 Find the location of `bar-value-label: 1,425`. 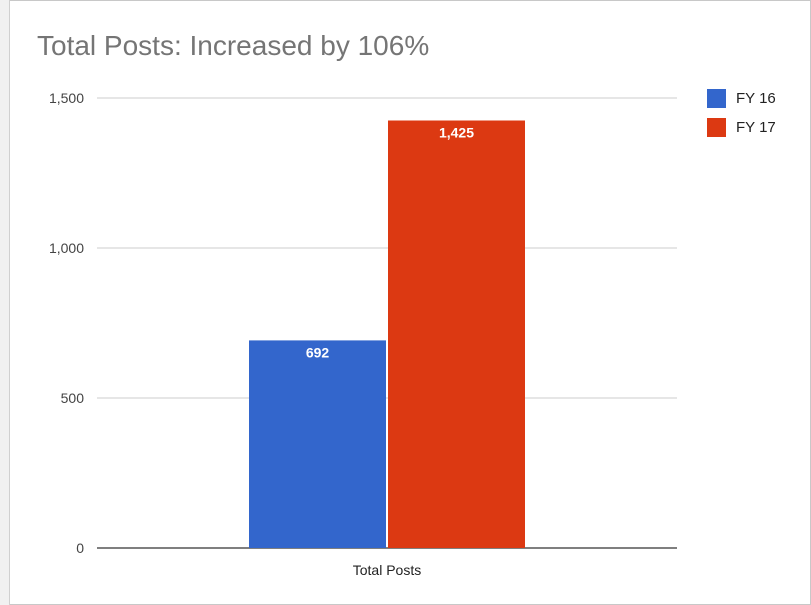

bar-value-label: 1,425 is located at coordinates (456, 133).